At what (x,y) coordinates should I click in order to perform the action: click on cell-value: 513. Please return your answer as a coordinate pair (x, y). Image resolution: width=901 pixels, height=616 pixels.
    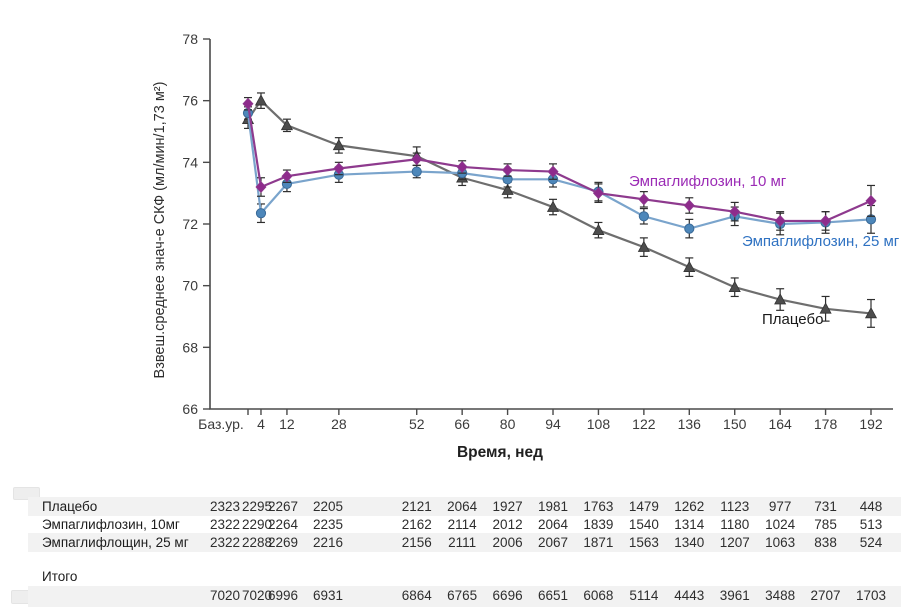
    Looking at the image, I should click on (871, 524).